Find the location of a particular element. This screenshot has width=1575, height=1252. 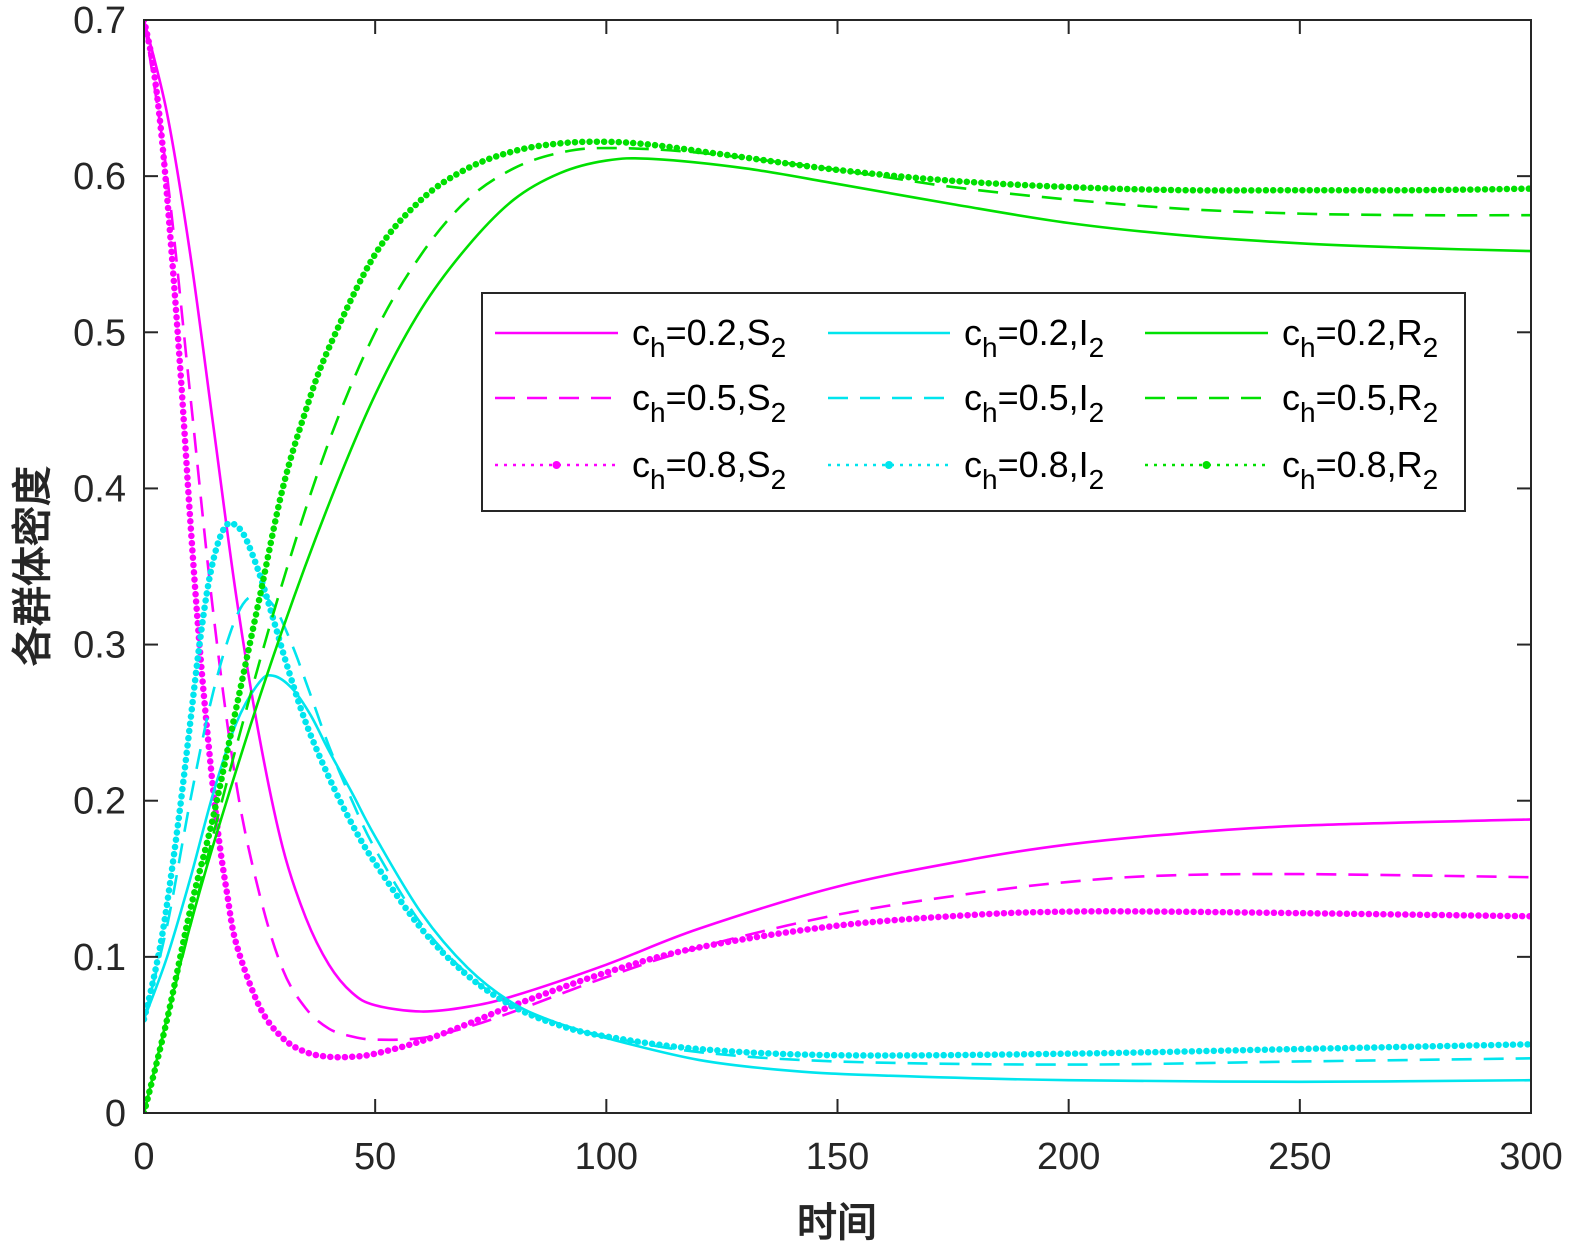

legend-box is located at coordinates (973, 402).